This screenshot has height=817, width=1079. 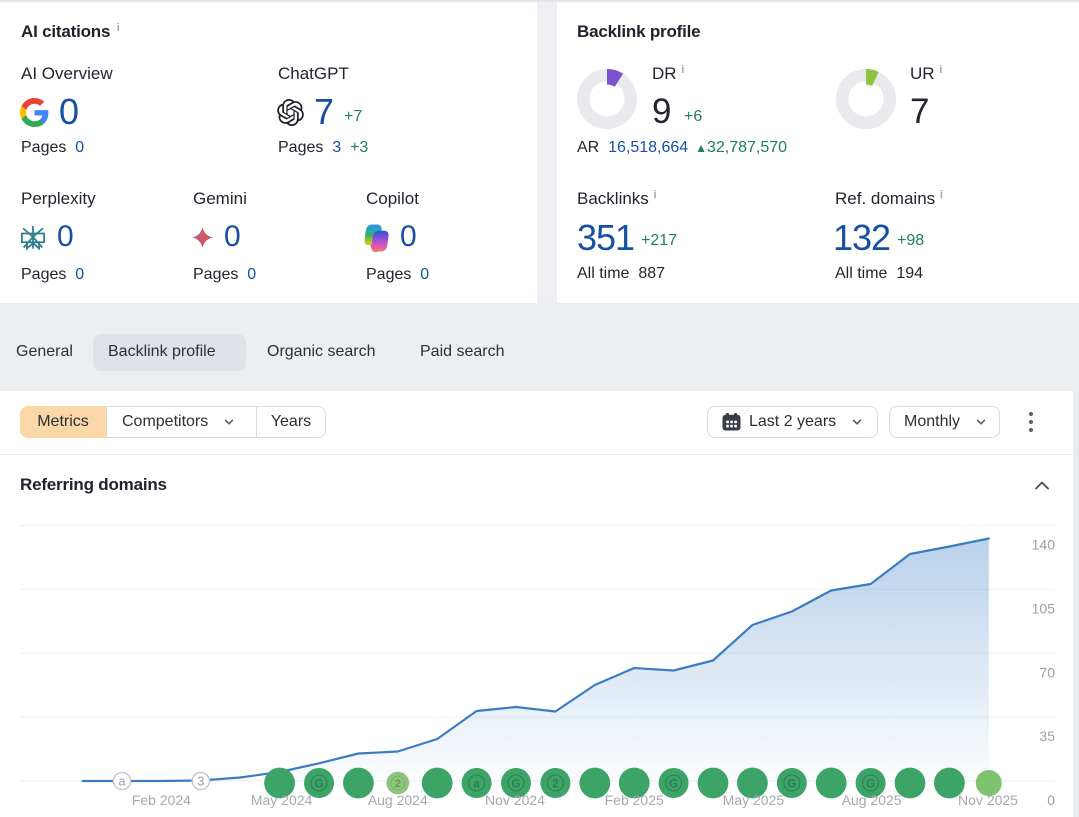 What do you see at coordinates (1044, 608) in the screenshot?
I see `svg-text: 105` at bounding box center [1044, 608].